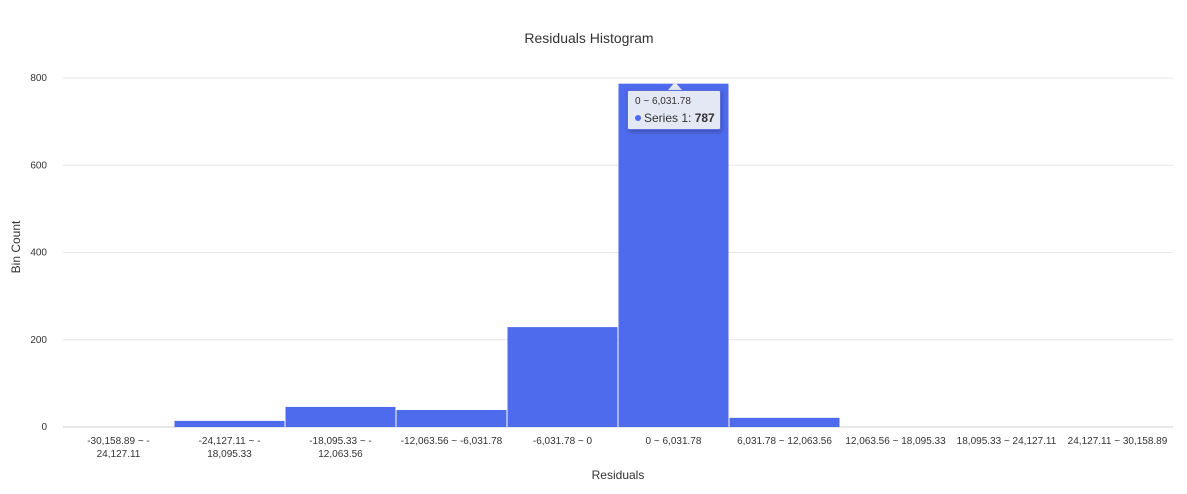  I want to click on tooltip-row: Series 1: 787, so click(675, 118).